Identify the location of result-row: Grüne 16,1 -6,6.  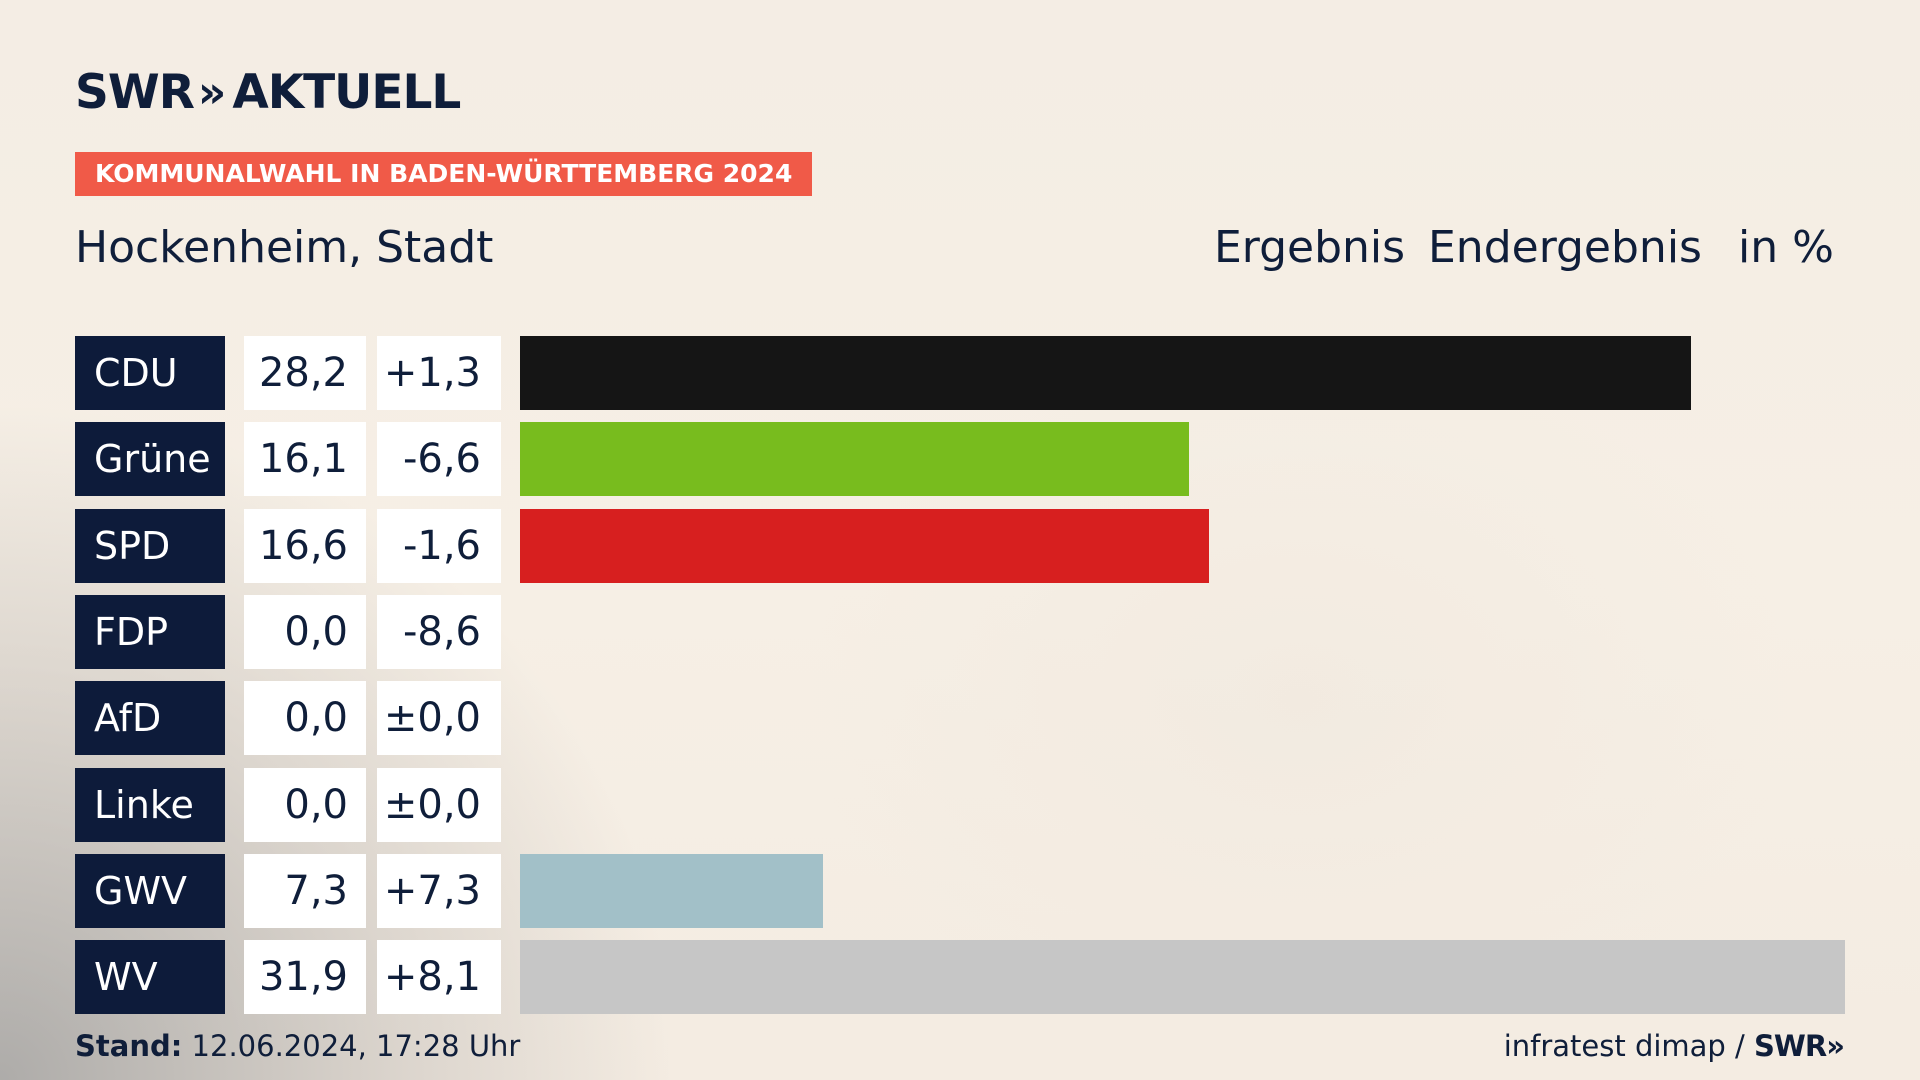
(960, 459).